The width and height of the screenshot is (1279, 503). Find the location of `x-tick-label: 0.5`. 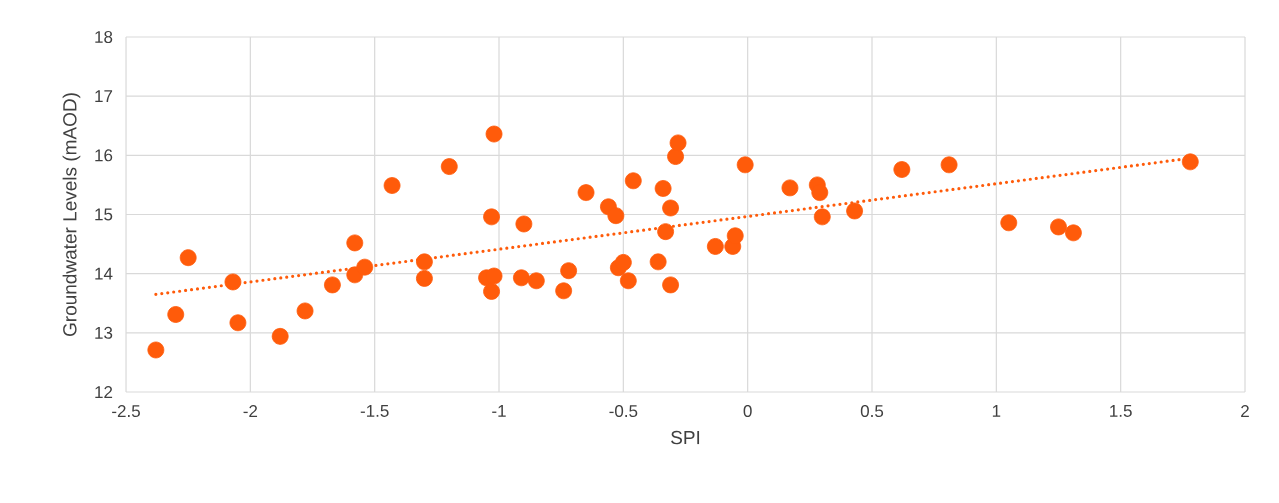

x-tick-label: 0.5 is located at coordinates (872, 411).